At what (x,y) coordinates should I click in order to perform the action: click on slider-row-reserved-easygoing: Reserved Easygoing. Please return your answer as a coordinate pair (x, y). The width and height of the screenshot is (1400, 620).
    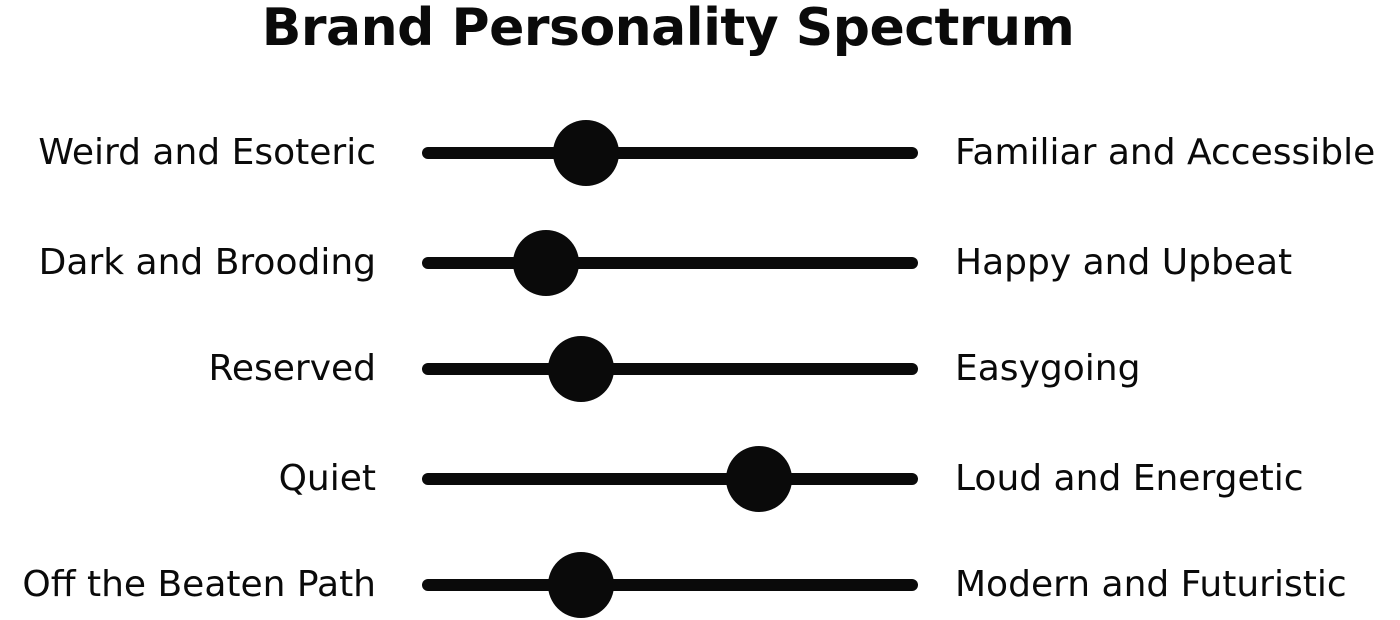
    Looking at the image, I should click on (700, 369).